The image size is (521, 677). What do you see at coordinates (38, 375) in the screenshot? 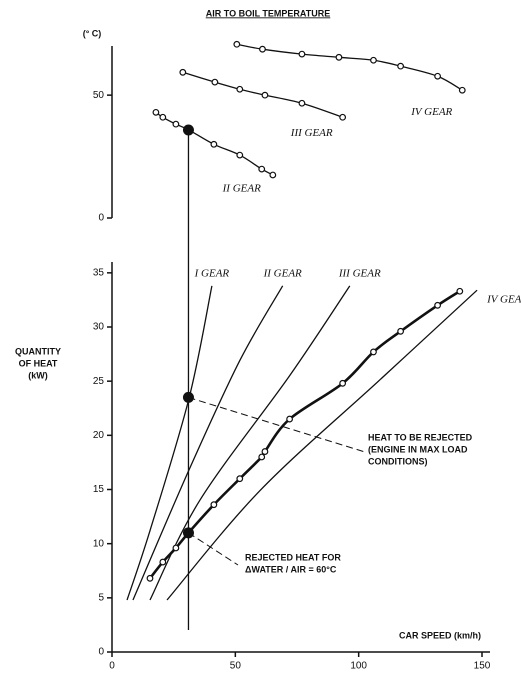
I see `y-axis-label: (kW)` at bounding box center [38, 375].